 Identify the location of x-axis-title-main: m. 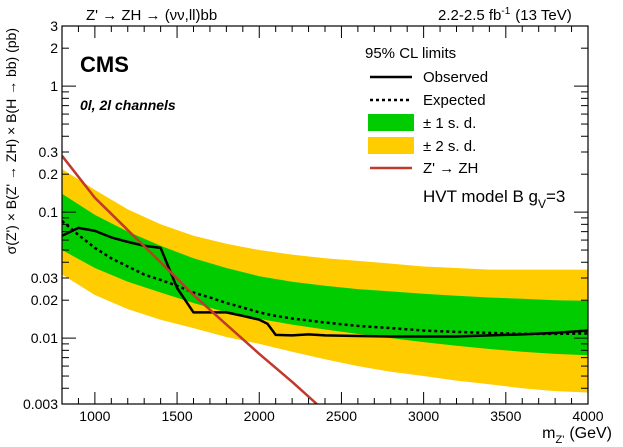
(548, 433).